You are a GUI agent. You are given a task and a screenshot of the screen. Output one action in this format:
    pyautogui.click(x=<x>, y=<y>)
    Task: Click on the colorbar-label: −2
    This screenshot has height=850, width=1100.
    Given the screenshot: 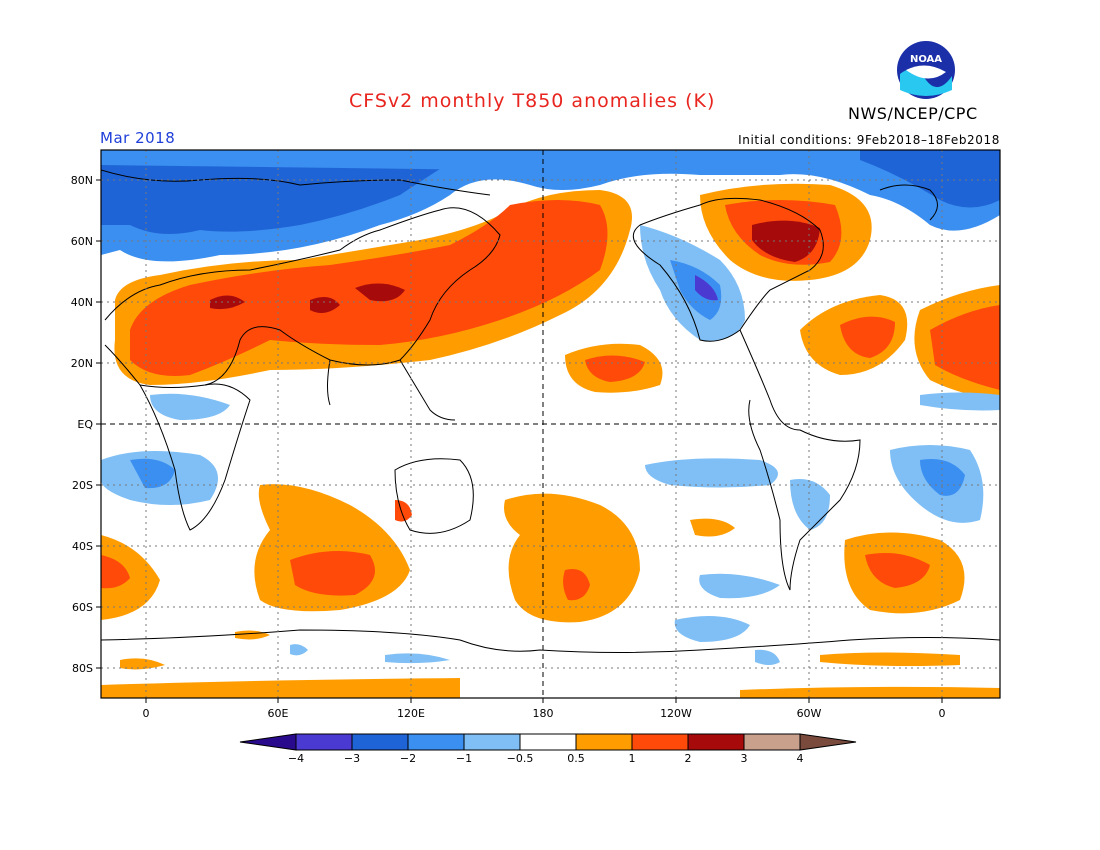 What is the action you would take?
    pyautogui.click(x=408, y=758)
    